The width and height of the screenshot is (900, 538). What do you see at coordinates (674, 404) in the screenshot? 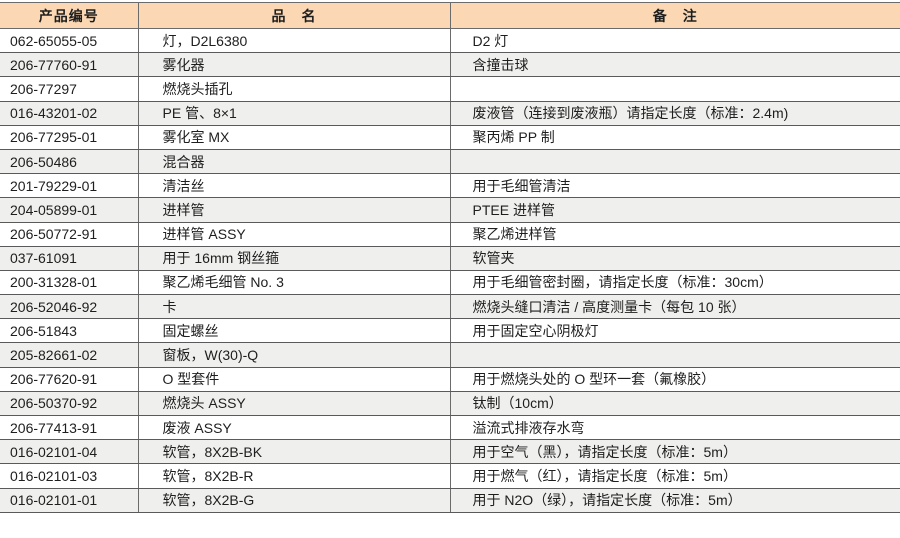
I see `cell-note: 钛制（10cm）` at bounding box center [674, 404].